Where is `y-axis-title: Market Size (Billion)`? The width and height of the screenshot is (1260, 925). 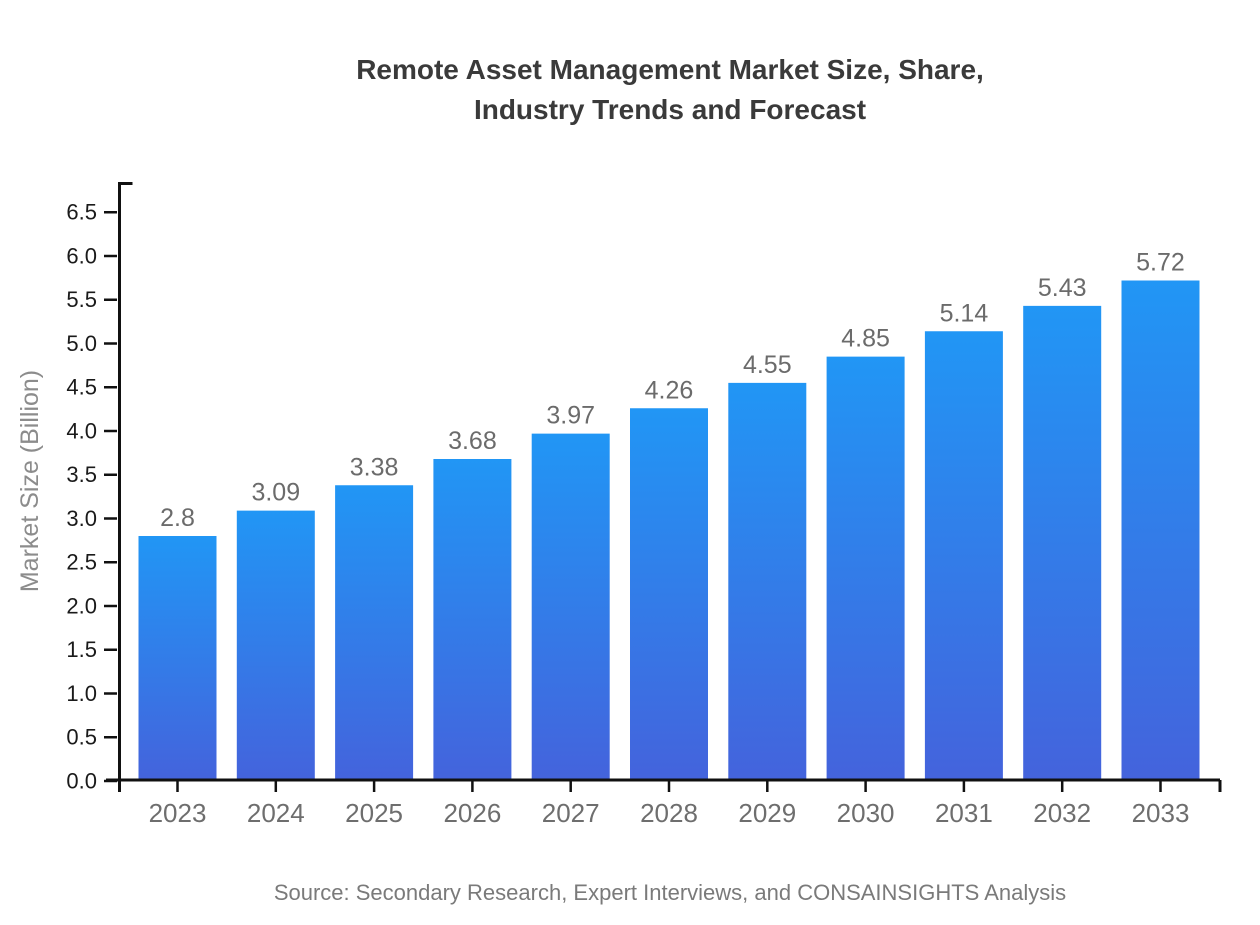
y-axis-title: Market Size (Billion) is located at coordinates (30, 481).